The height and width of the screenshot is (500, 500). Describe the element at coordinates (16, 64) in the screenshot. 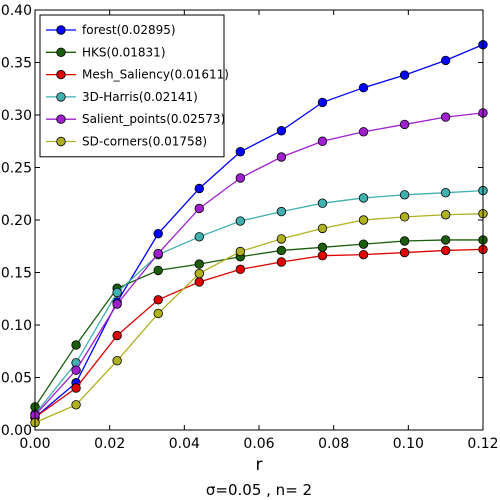

I see `y-tick-label: 0.35` at that location.